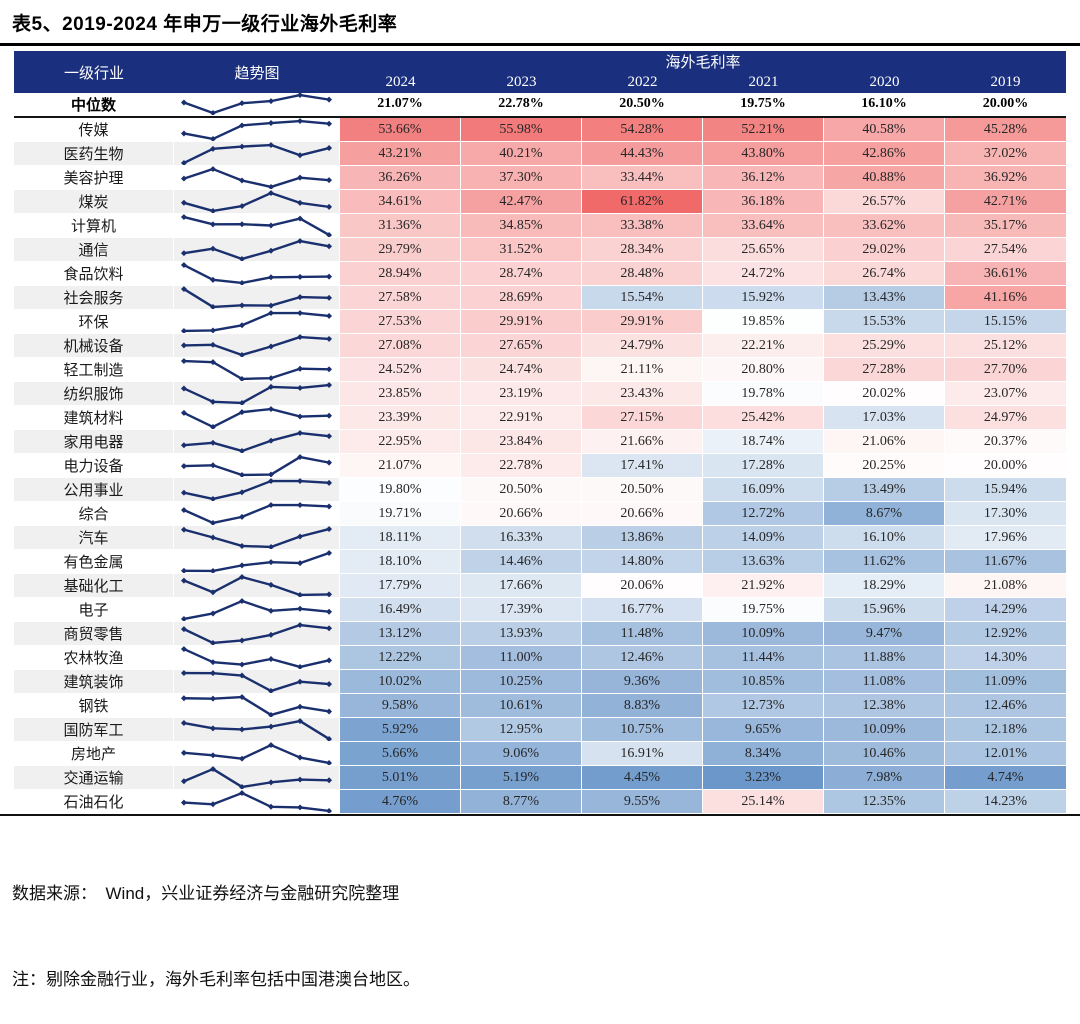  What do you see at coordinates (400, 442) in the screenshot?
I see `margin-value-cell: 22.95%` at bounding box center [400, 442].